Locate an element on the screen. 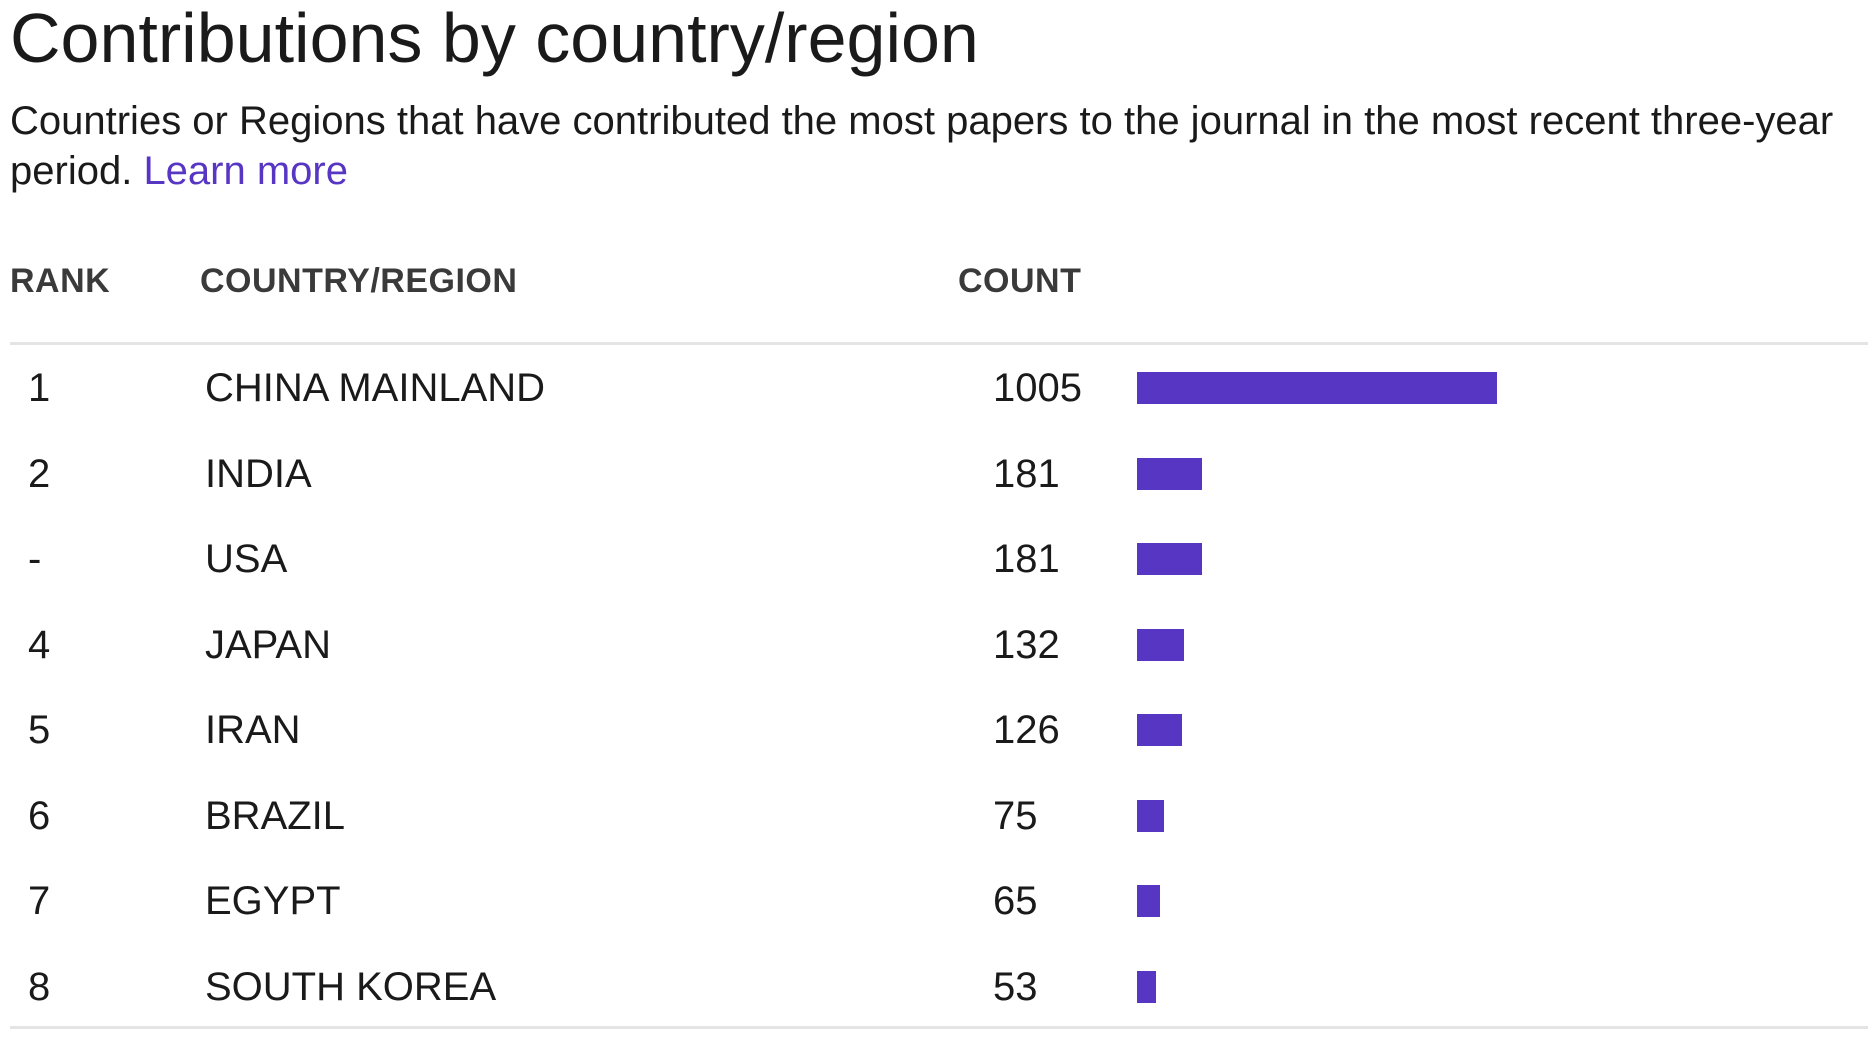 This screenshot has width=1868, height=1046. table-row: - USA 181 is located at coordinates (934, 559).